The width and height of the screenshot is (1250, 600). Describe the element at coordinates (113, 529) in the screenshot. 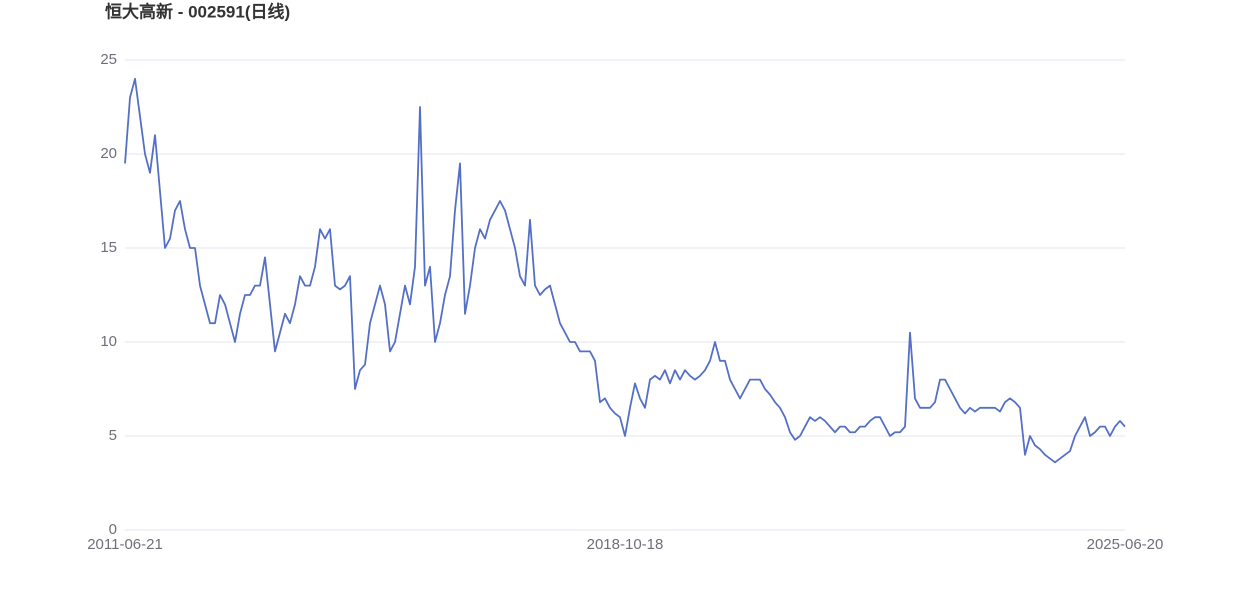

I see `y-tick-label: 0` at that location.